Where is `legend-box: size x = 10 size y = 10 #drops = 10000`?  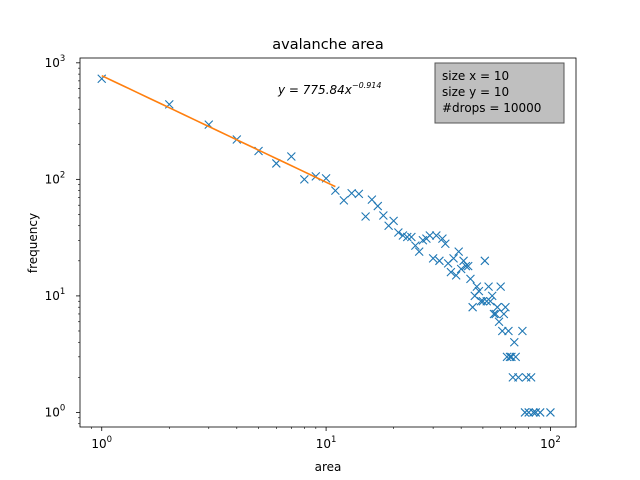
legend-box: size x = 10 size y = 10 #drops = 10000 is located at coordinates (499, 93).